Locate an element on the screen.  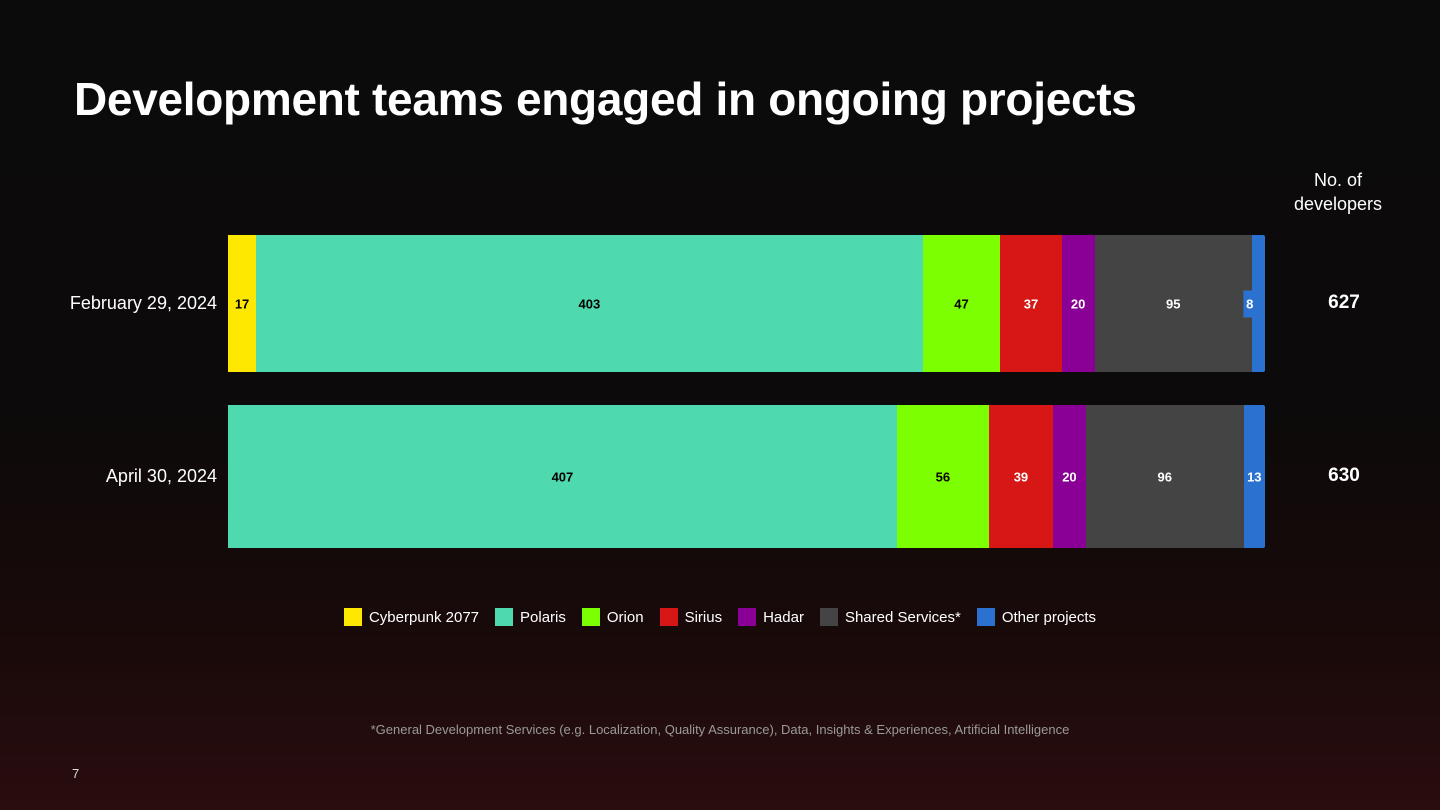
column-header-line: developers is located at coordinates (1338, 204).